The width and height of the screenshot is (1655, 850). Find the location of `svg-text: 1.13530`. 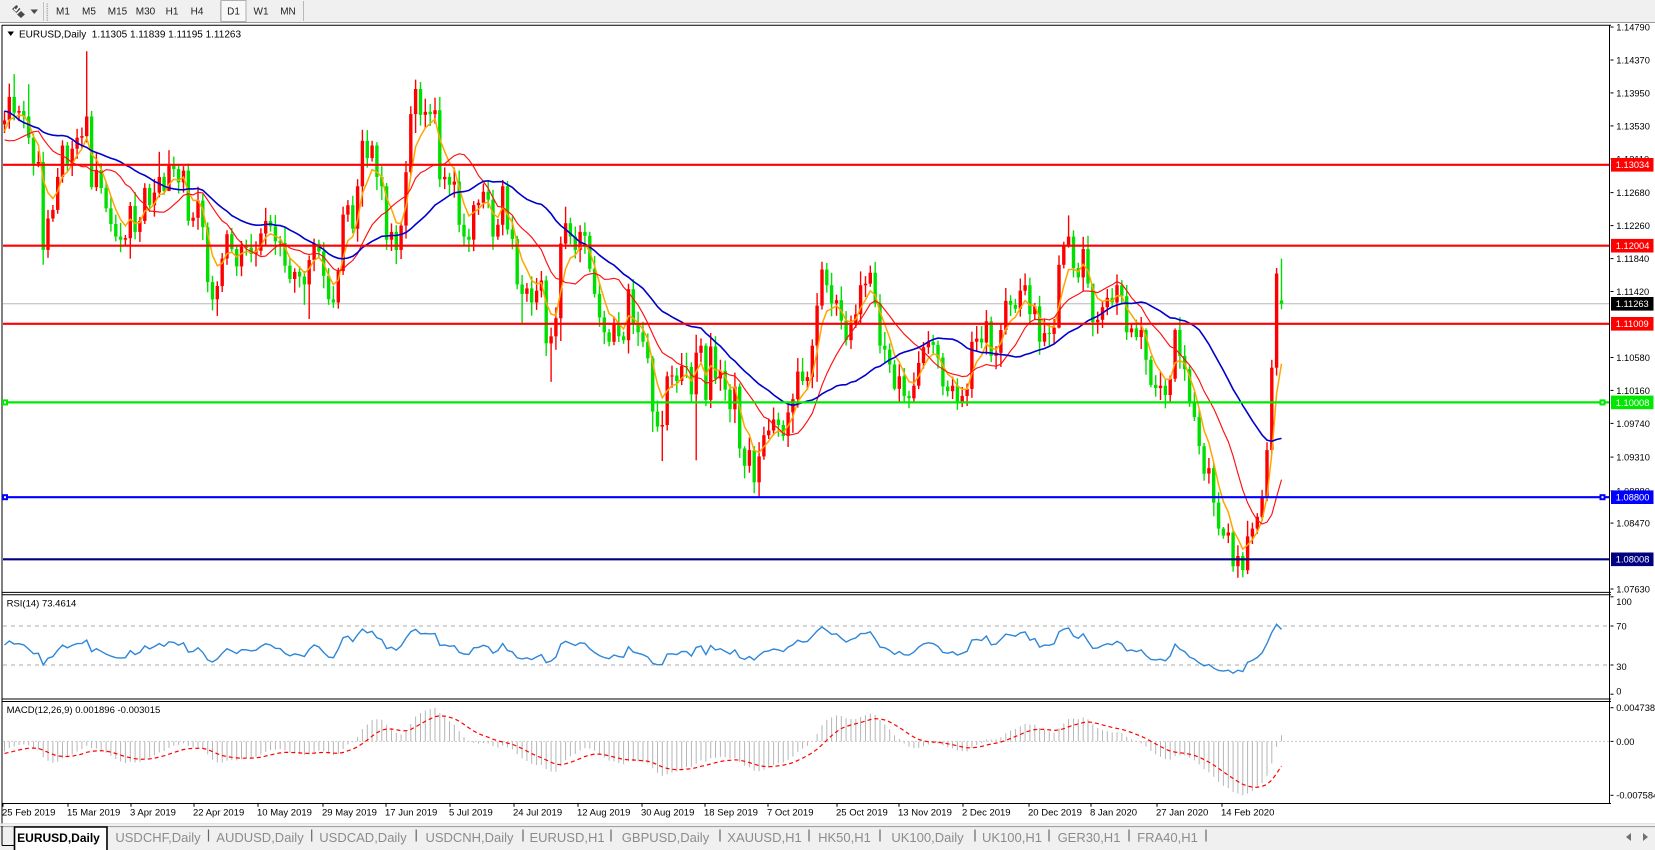

svg-text: 1.13530 is located at coordinates (1633, 126).